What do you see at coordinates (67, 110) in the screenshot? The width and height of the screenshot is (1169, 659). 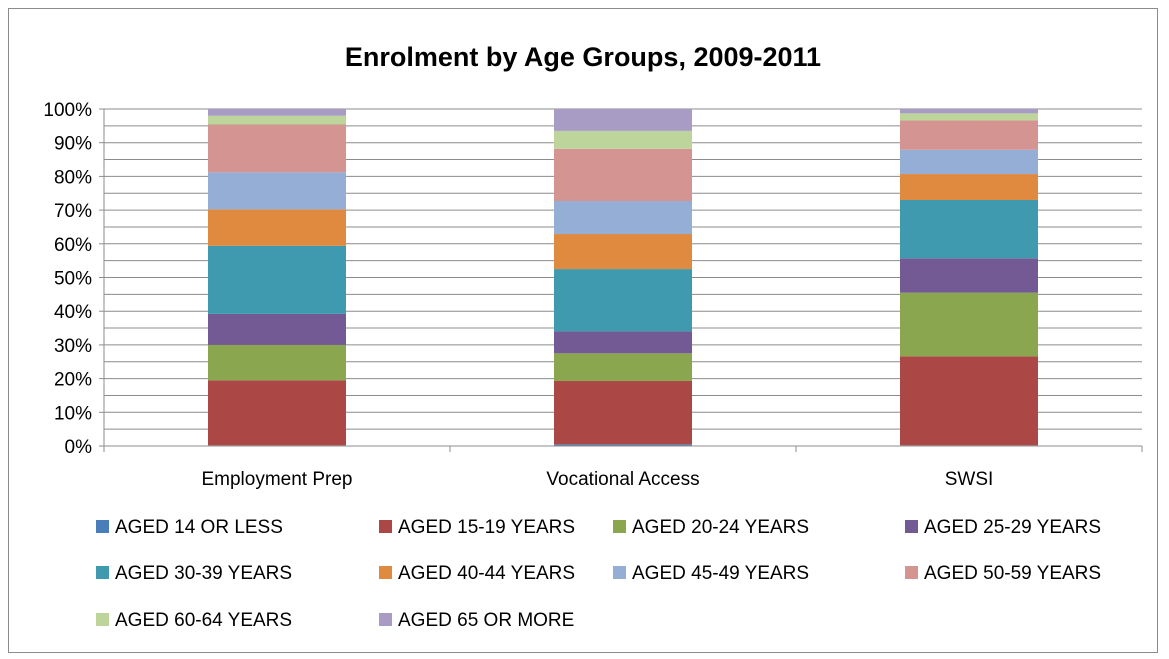 I see `y-tick-label: 100%` at bounding box center [67, 110].